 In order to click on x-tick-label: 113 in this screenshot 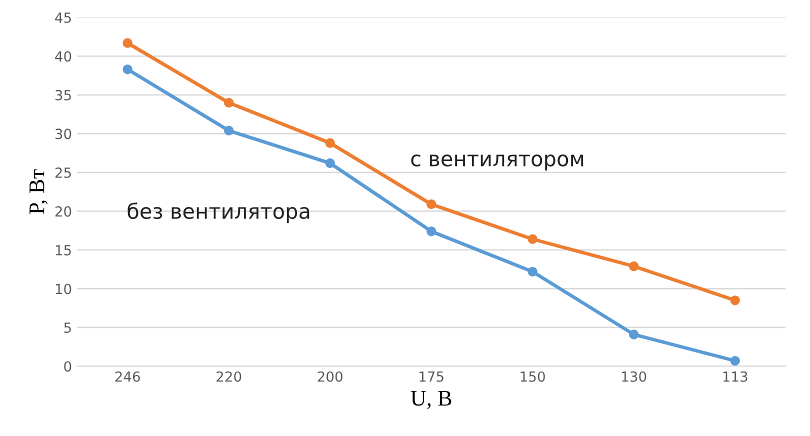, I will do `click(735, 376)`.